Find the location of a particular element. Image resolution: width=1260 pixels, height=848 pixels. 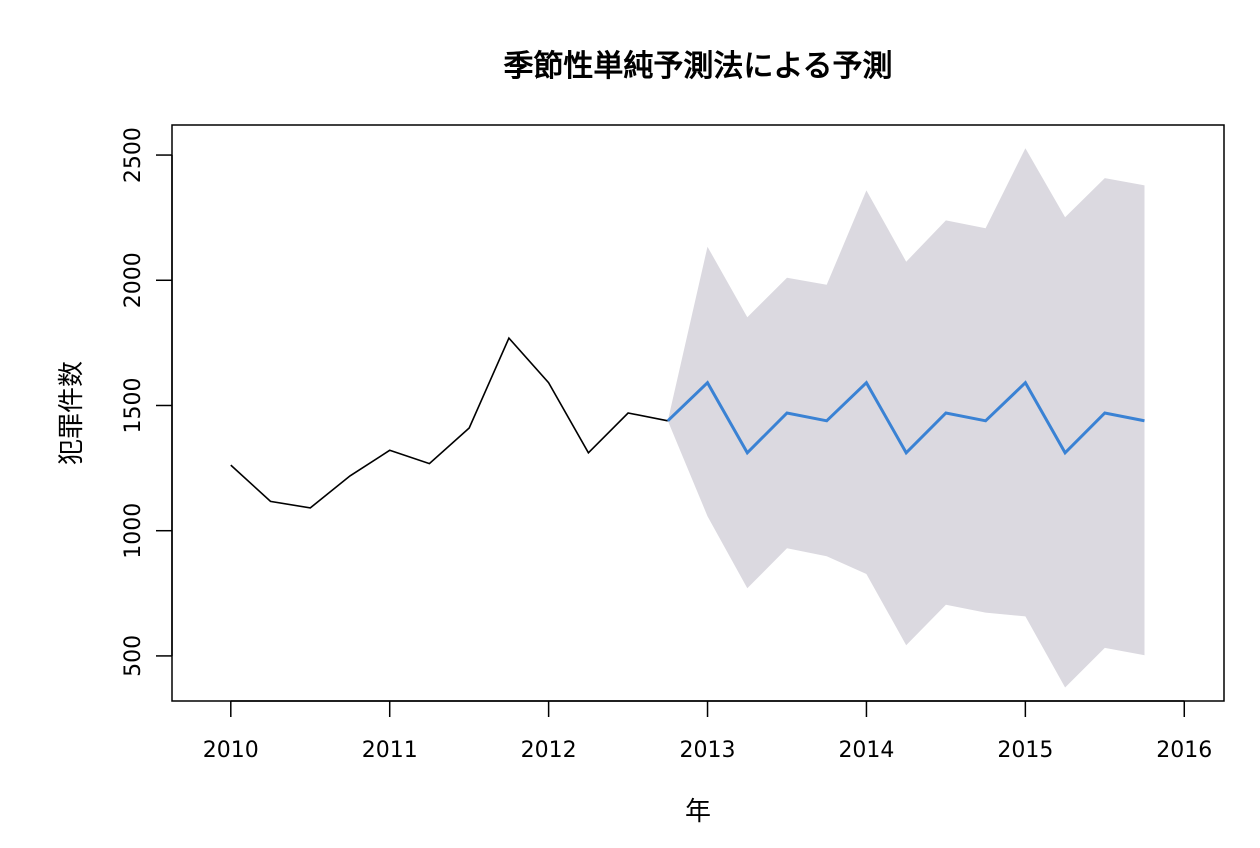

x-tick-label: 2012 is located at coordinates (549, 750).